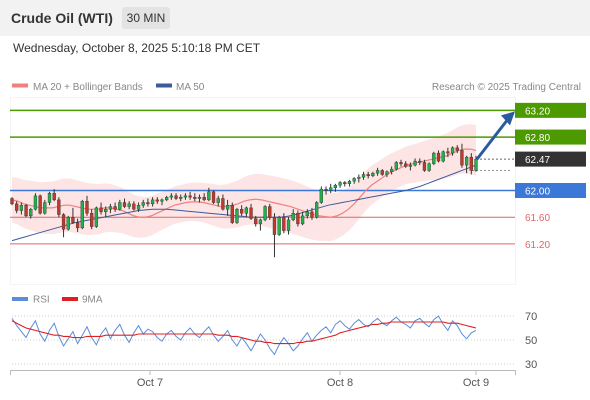  I want to click on rsi-legend-swatch, so click(20, 299).